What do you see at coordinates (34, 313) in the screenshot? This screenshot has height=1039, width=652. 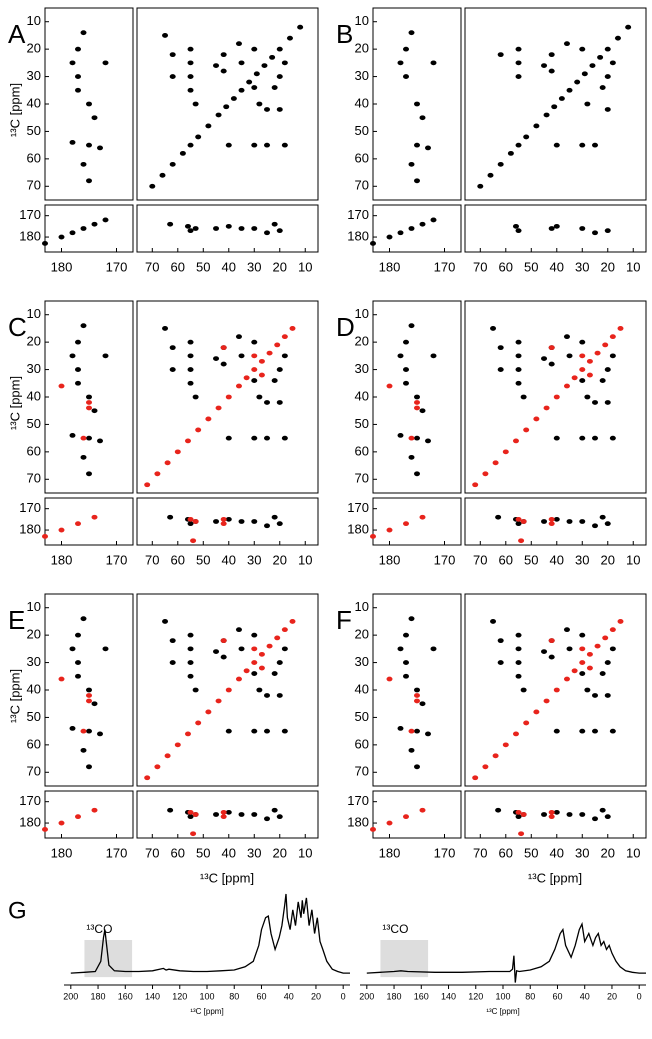 I see `y-tick-label: 10` at bounding box center [34, 313].